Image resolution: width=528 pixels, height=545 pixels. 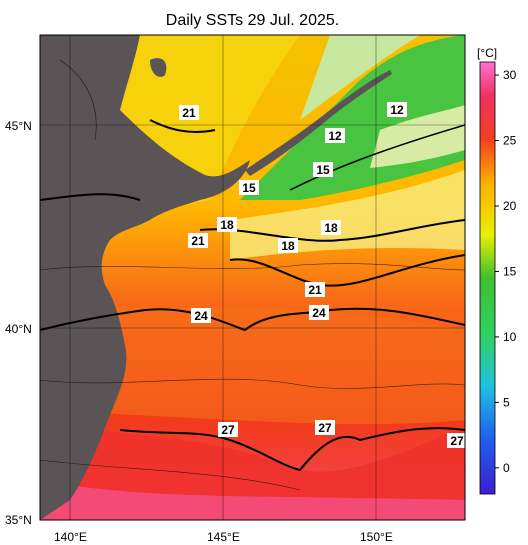 I want to click on colorbar-tick-label: 25, so click(x=510, y=141).